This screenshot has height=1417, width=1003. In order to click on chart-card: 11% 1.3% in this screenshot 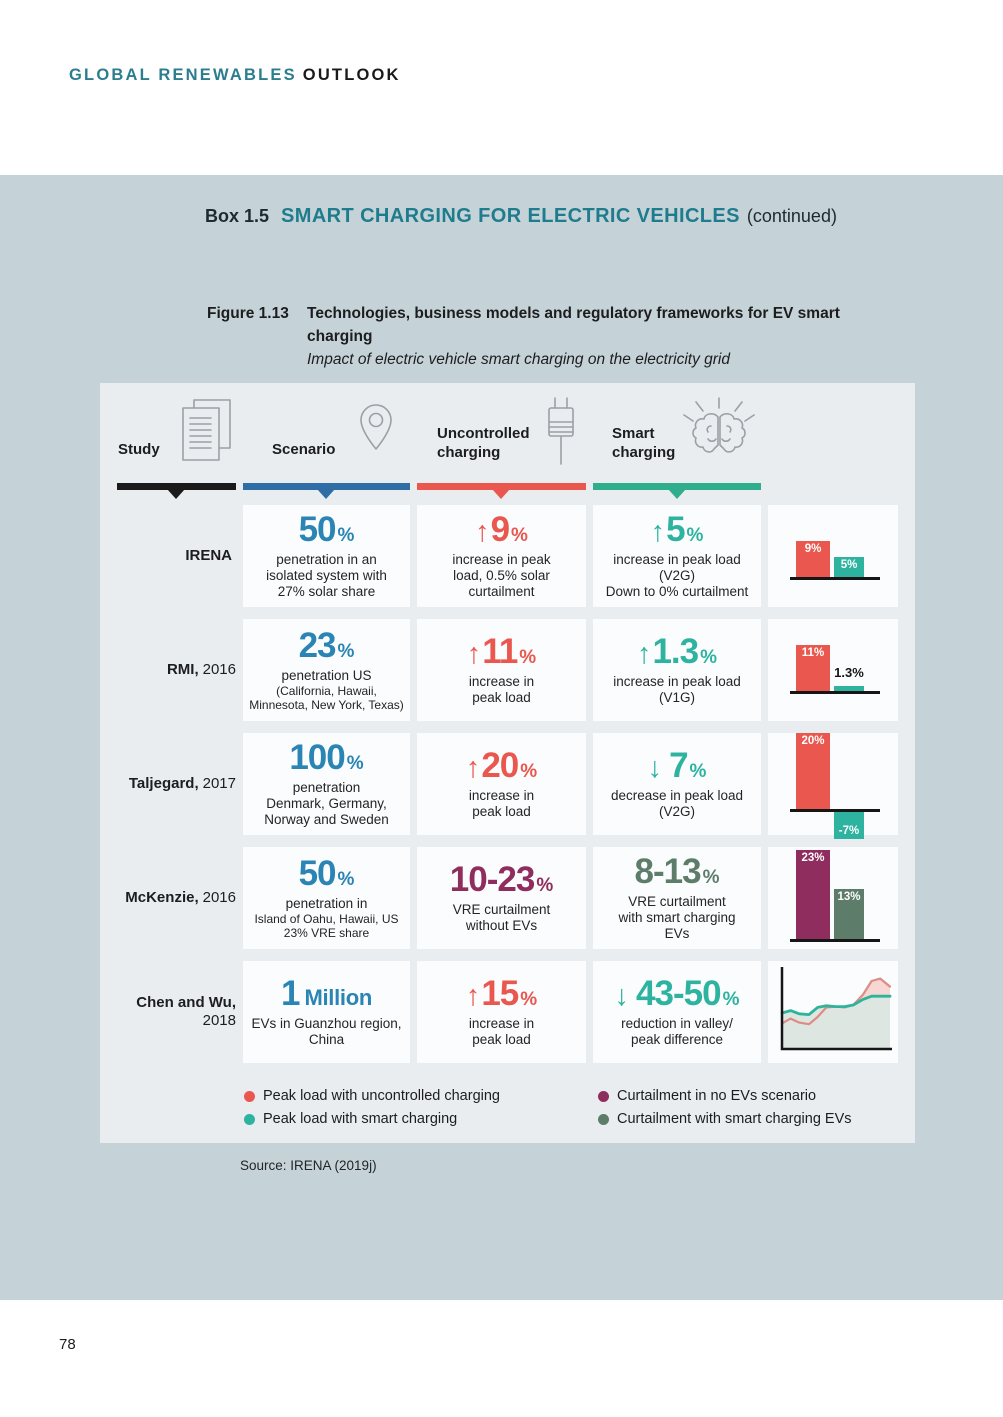, I will do `click(833, 670)`.